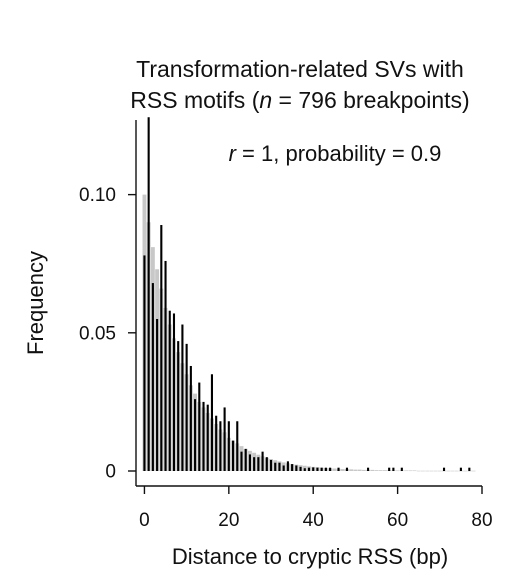 This screenshot has height=572, width=528. I want to click on x-tick-label-1: 20, so click(228, 520).